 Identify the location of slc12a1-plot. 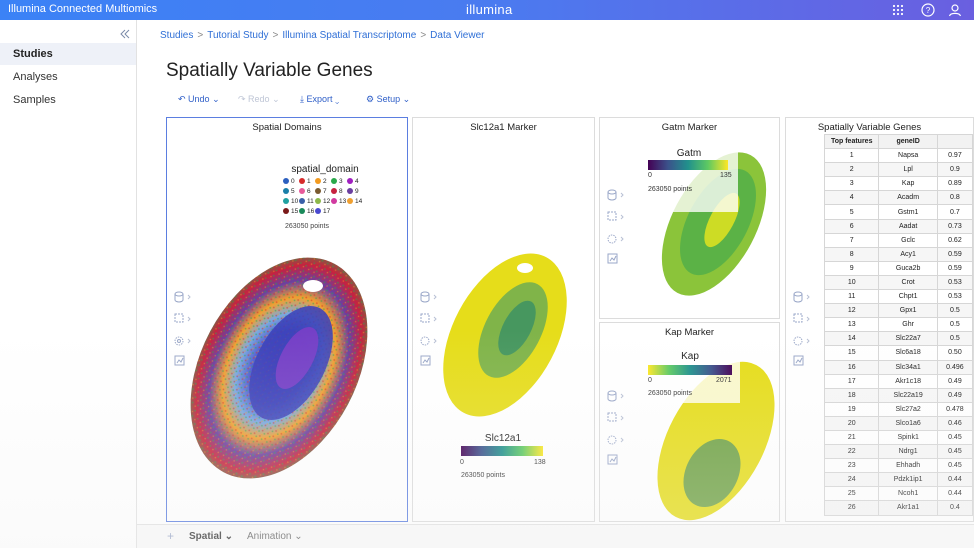
(504, 320).